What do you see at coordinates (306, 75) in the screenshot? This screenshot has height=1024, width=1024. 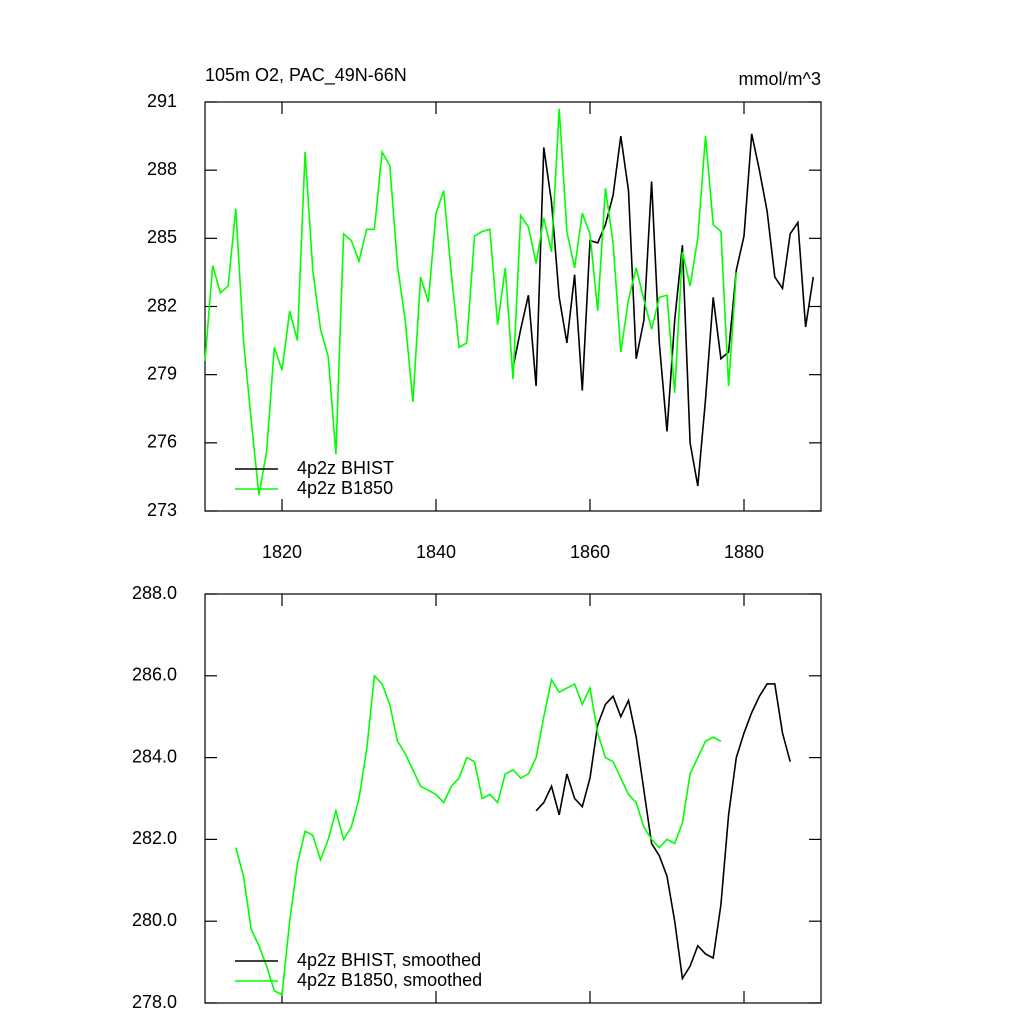 I see `chart-title: 105m O2, PAC_49N-66N` at bounding box center [306, 75].